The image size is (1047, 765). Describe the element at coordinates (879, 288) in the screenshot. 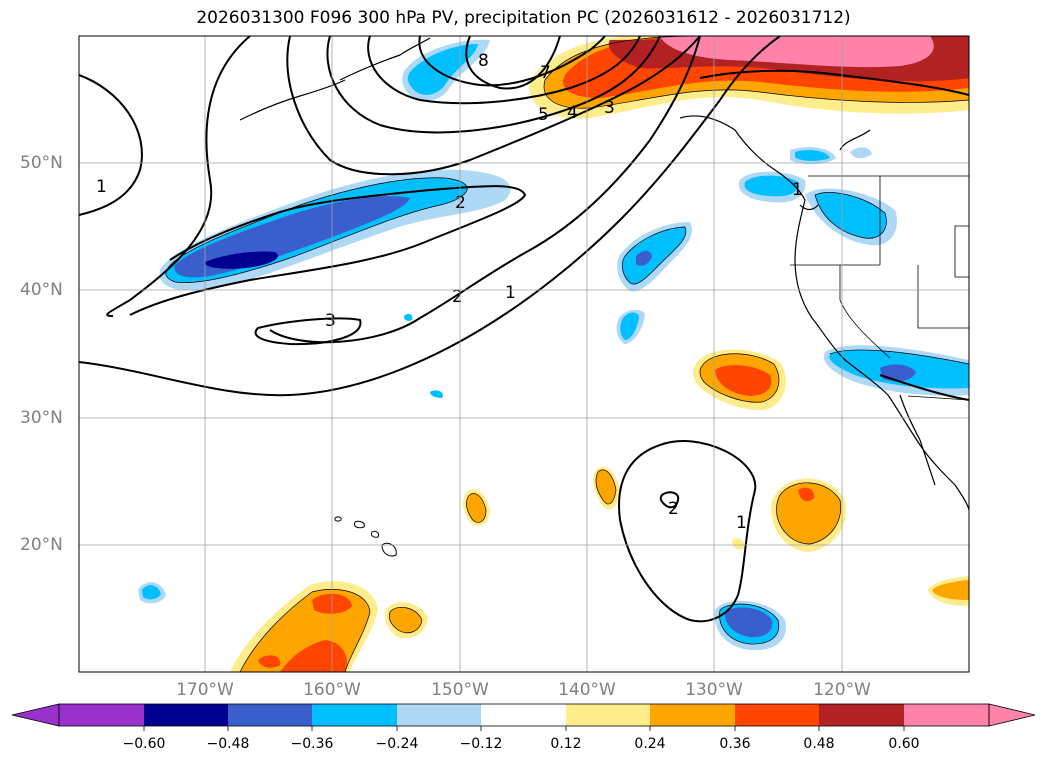

I see `state-borders` at that location.